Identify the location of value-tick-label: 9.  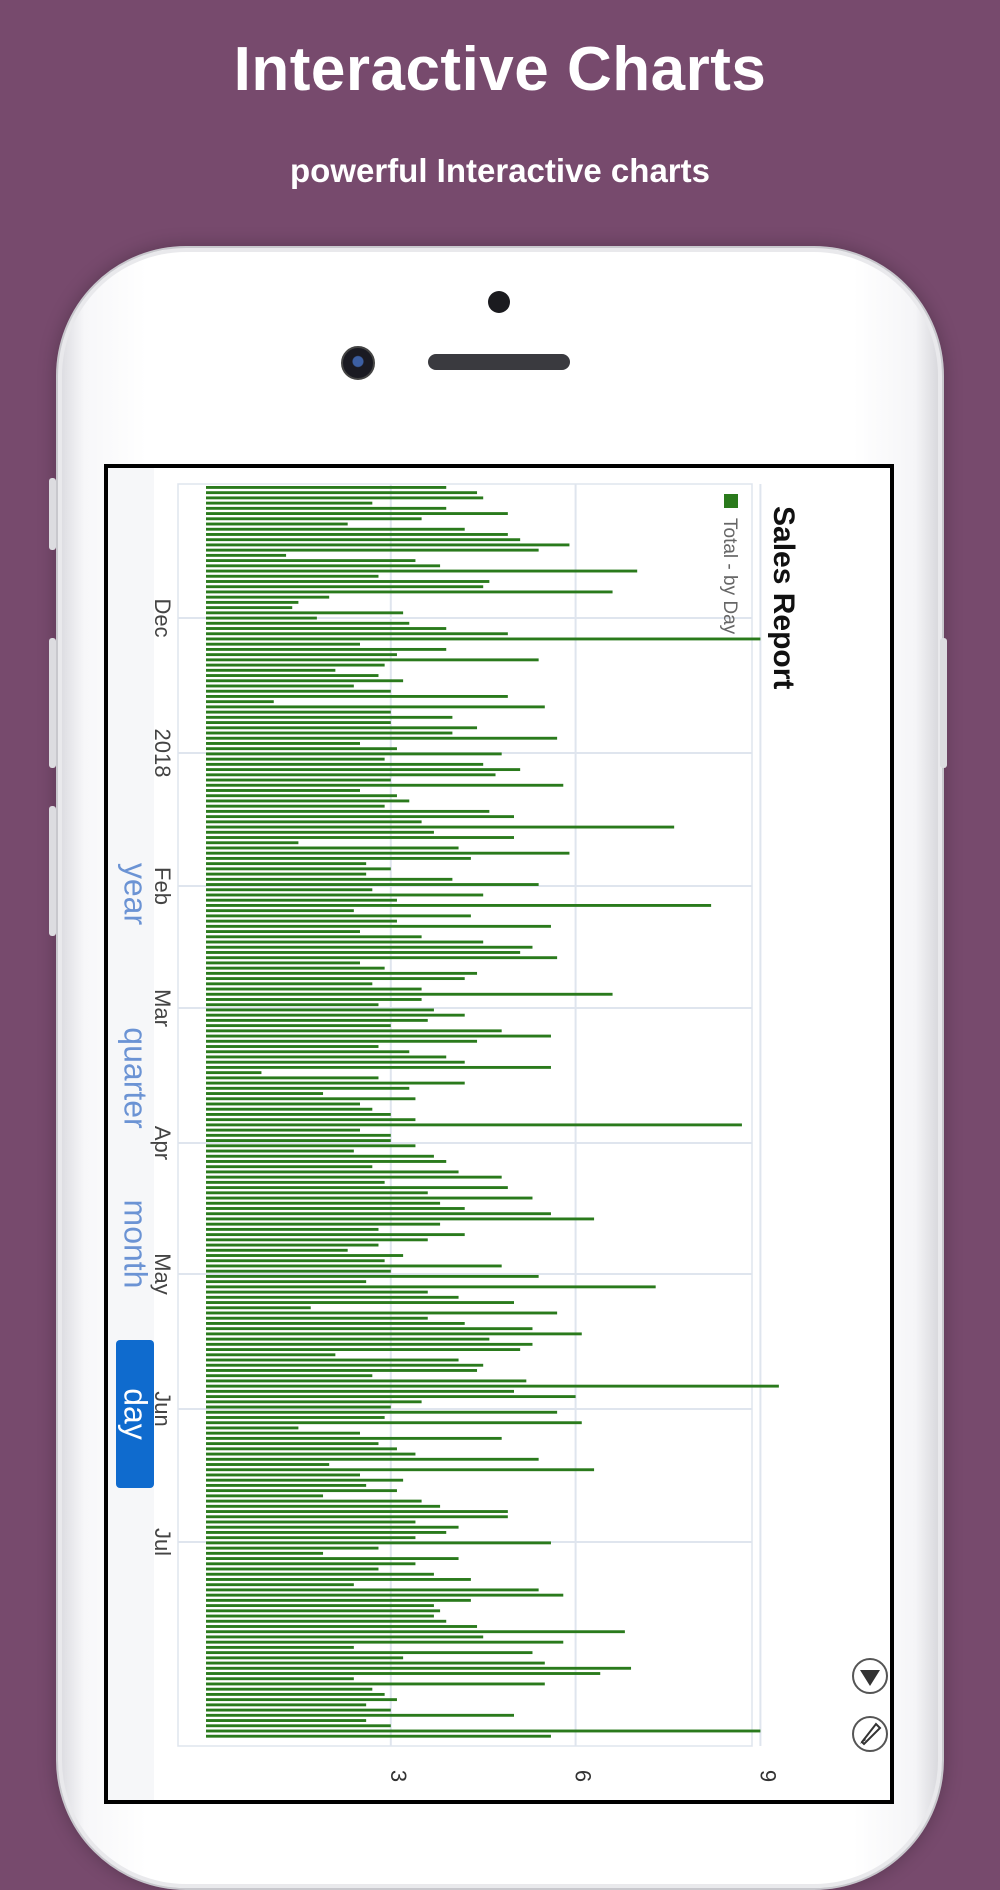
(767, 1776).